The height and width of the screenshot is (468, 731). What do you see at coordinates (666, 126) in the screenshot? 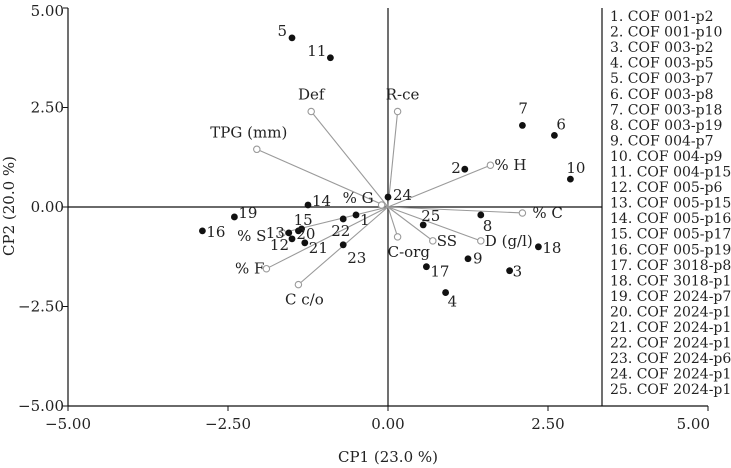
I see `legend-entry: 8. COF 003-p19` at bounding box center [666, 126].